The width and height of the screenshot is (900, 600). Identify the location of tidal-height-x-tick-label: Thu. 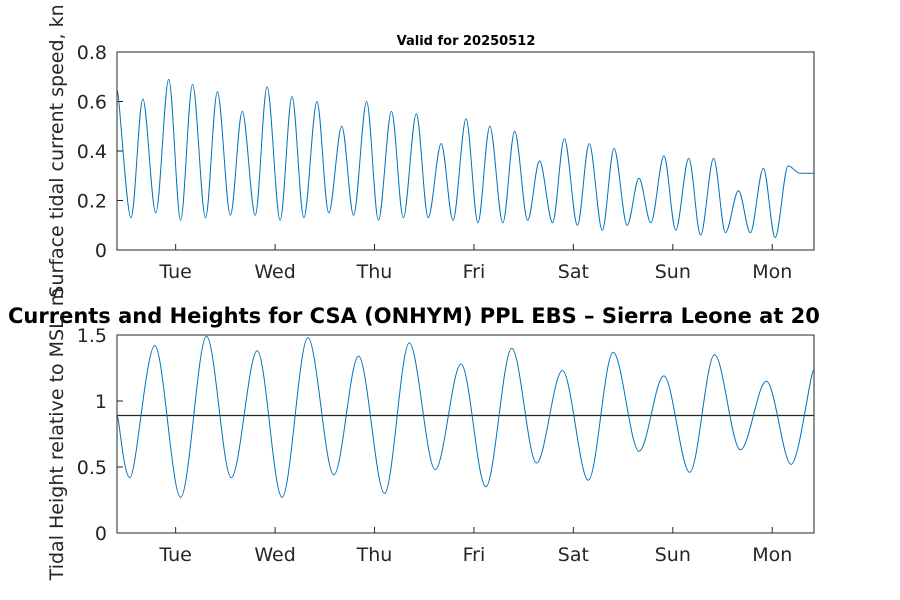
(374, 555).